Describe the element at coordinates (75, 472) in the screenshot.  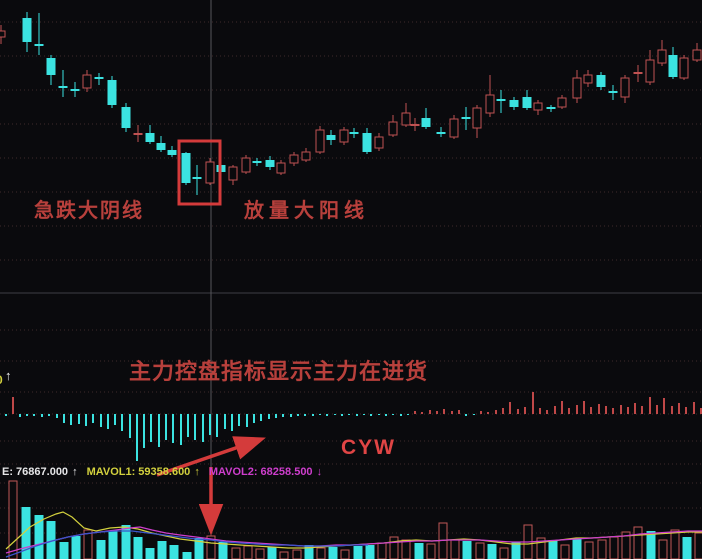
I see `volume-trend-up-icon: ↑` at that location.